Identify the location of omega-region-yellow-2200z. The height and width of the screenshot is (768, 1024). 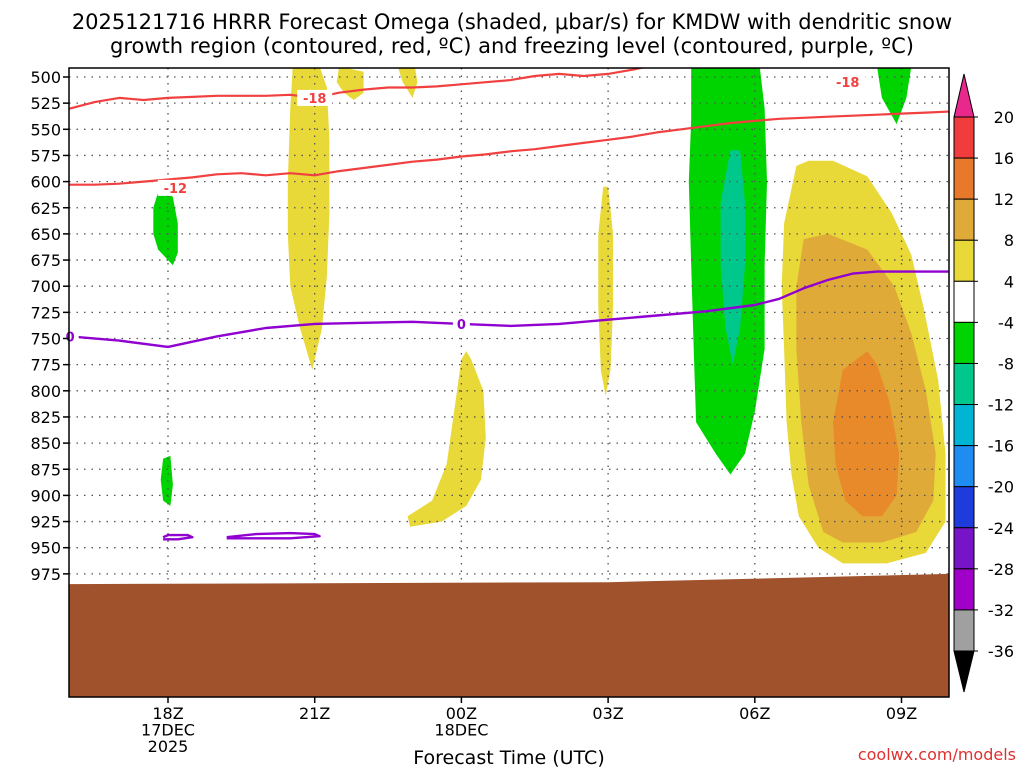
(408, 83).